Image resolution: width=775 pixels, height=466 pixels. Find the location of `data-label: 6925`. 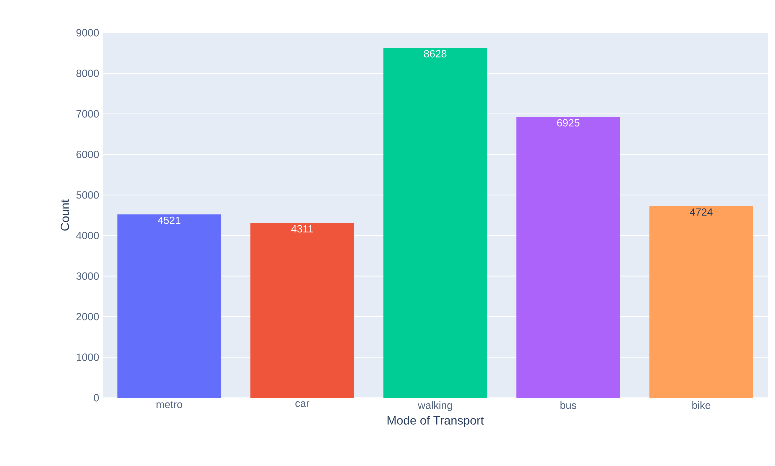

data-label: 6925 is located at coordinates (568, 123).